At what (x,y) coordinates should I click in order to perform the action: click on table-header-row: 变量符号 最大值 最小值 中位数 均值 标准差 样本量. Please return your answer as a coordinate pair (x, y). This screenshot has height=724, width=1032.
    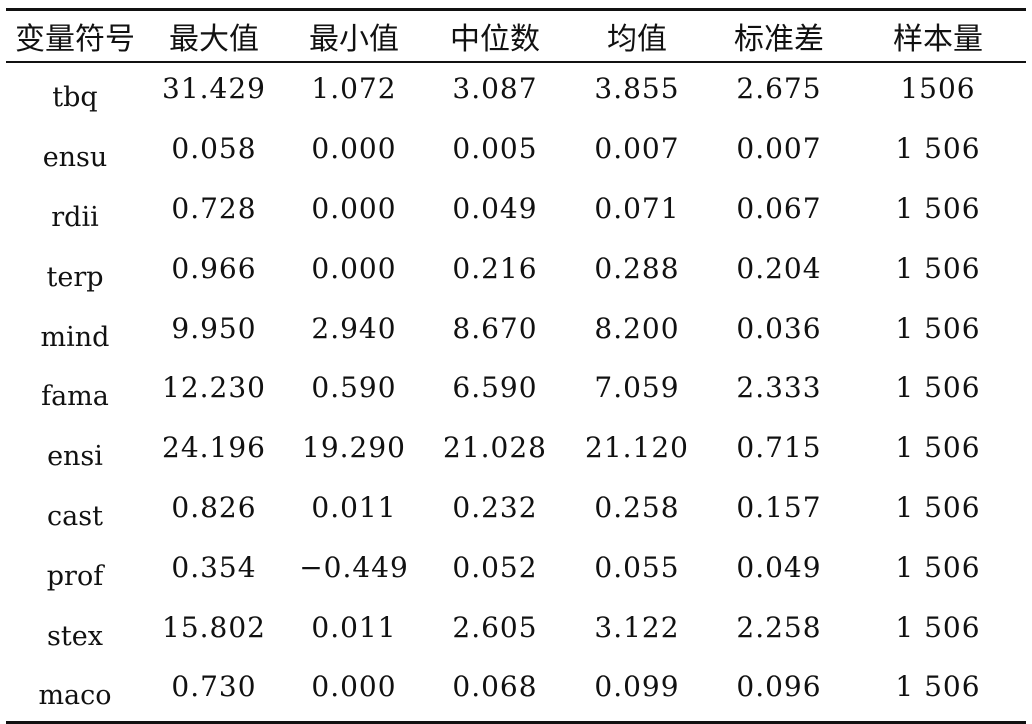
    Looking at the image, I should click on (516, 35).